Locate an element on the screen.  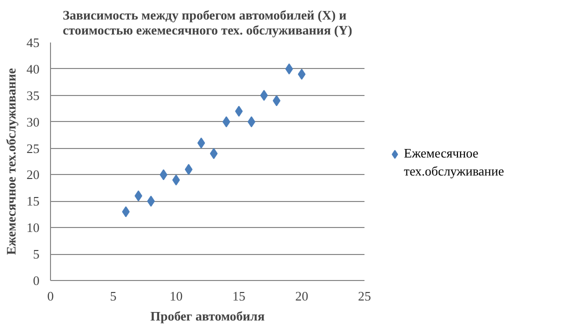
x-tick-label: 10 is located at coordinates (176, 296).